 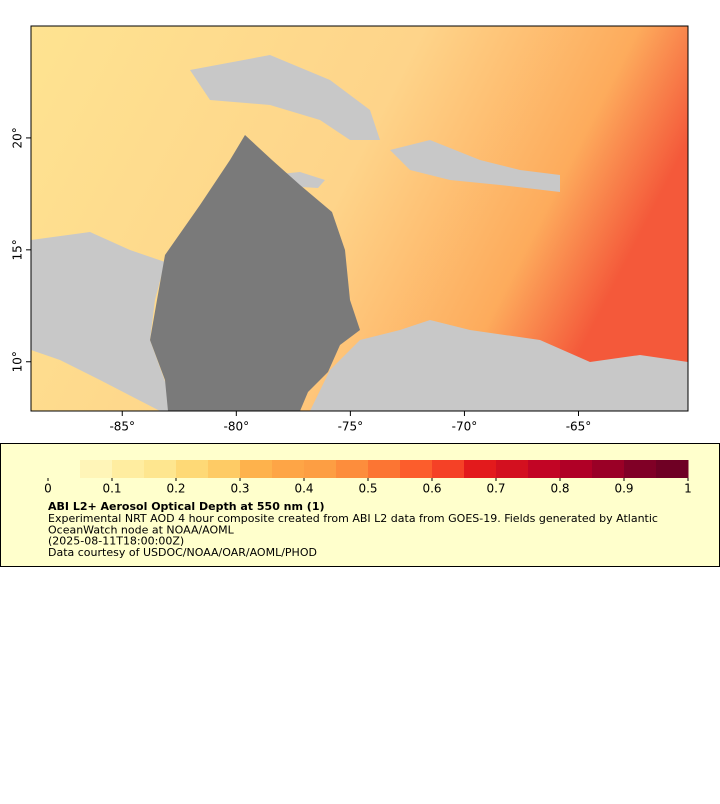 I want to click on y-tick-label: 20°, so click(x=18, y=137).